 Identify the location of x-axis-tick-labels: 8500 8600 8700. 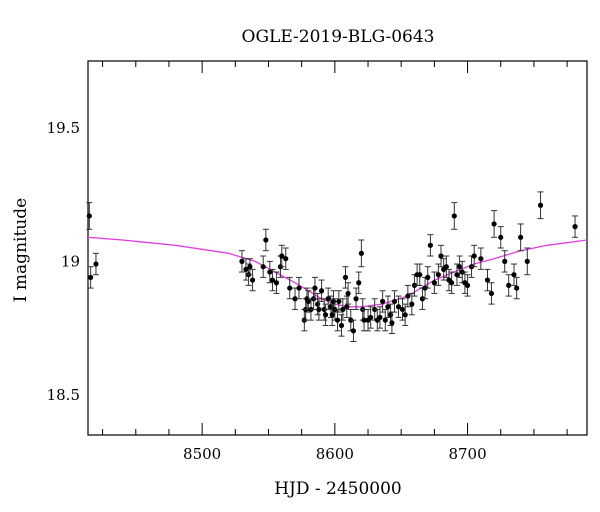
(335, 454).